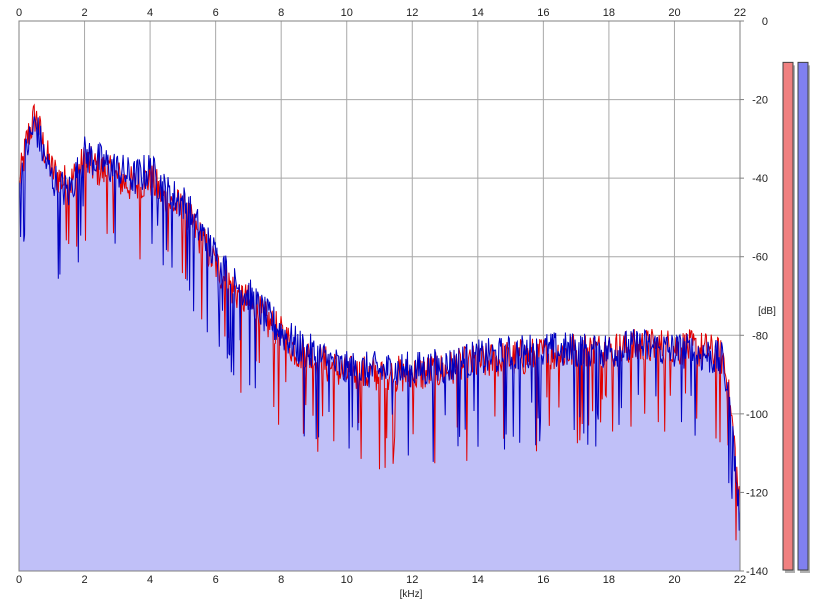  What do you see at coordinates (281, 13) in the screenshot?
I see `x-tick-label-top: 8` at bounding box center [281, 13].